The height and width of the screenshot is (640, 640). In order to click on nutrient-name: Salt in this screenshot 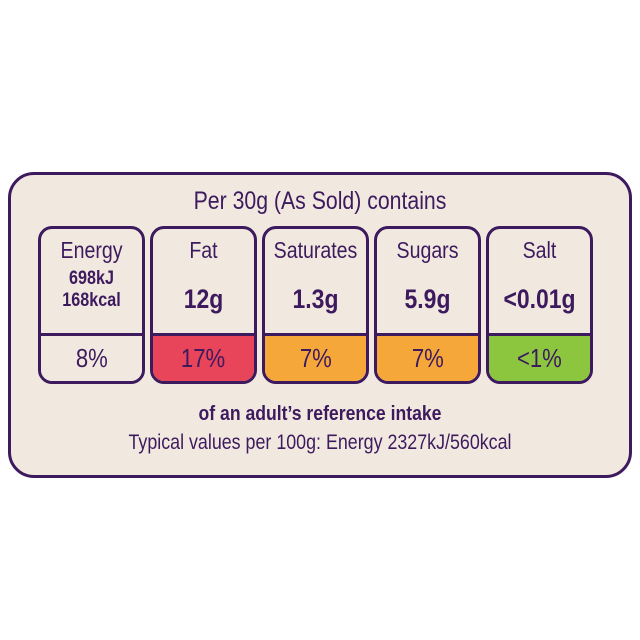, I will do `click(539, 250)`.